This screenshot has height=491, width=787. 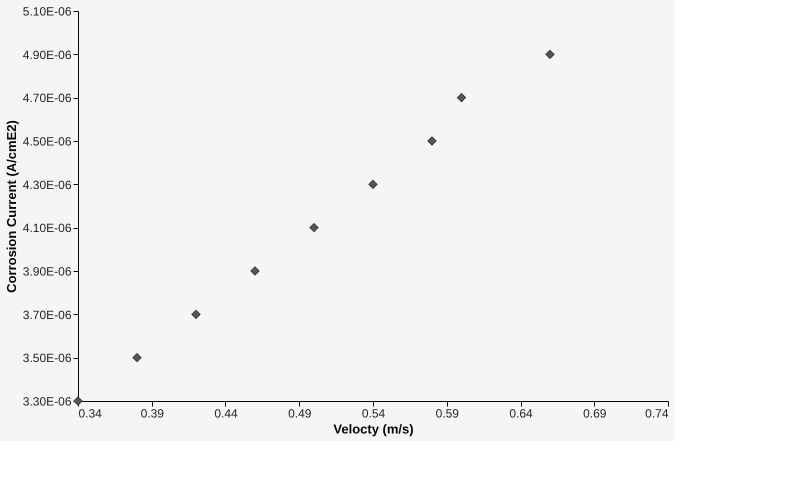 What do you see at coordinates (90, 413) in the screenshot?
I see `x-tick-label: 0.34` at bounding box center [90, 413].